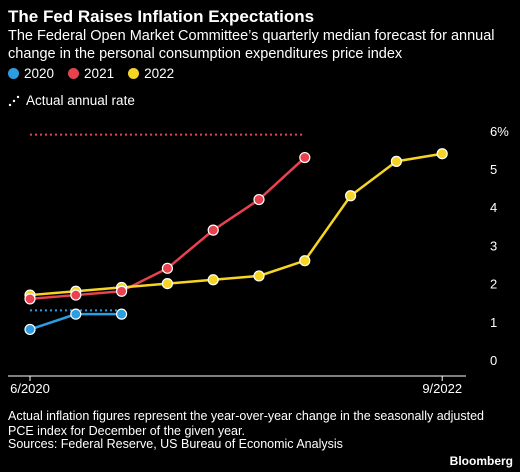 Image resolution: width=520 pixels, height=472 pixels. What do you see at coordinates (99, 73) in the screenshot?
I see `legend-label-2021: 2021` at bounding box center [99, 73].